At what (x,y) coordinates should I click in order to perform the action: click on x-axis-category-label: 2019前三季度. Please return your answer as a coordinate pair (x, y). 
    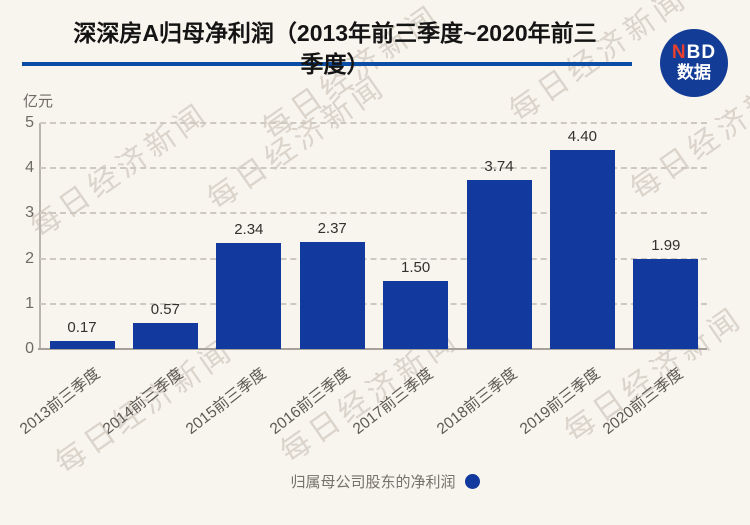
    Looking at the image, I should click on (560, 401).